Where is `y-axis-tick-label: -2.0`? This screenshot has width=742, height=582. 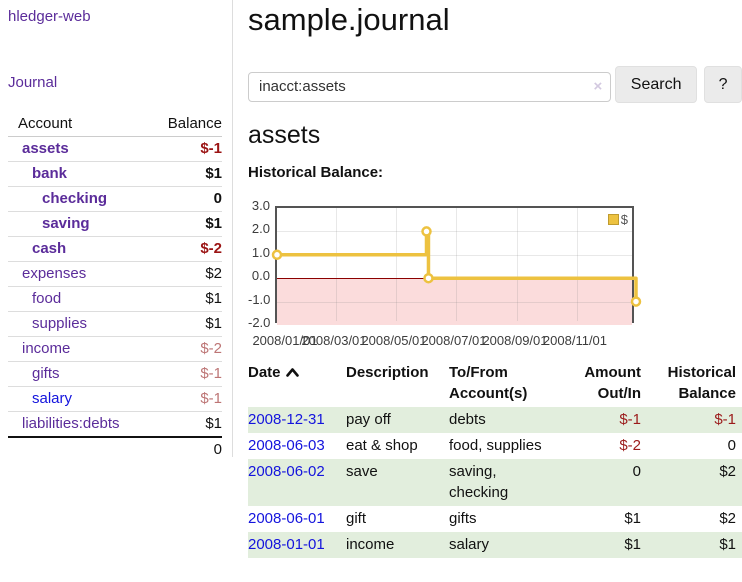
y-axis-tick-label: -2.0 is located at coordinates (259, 322).